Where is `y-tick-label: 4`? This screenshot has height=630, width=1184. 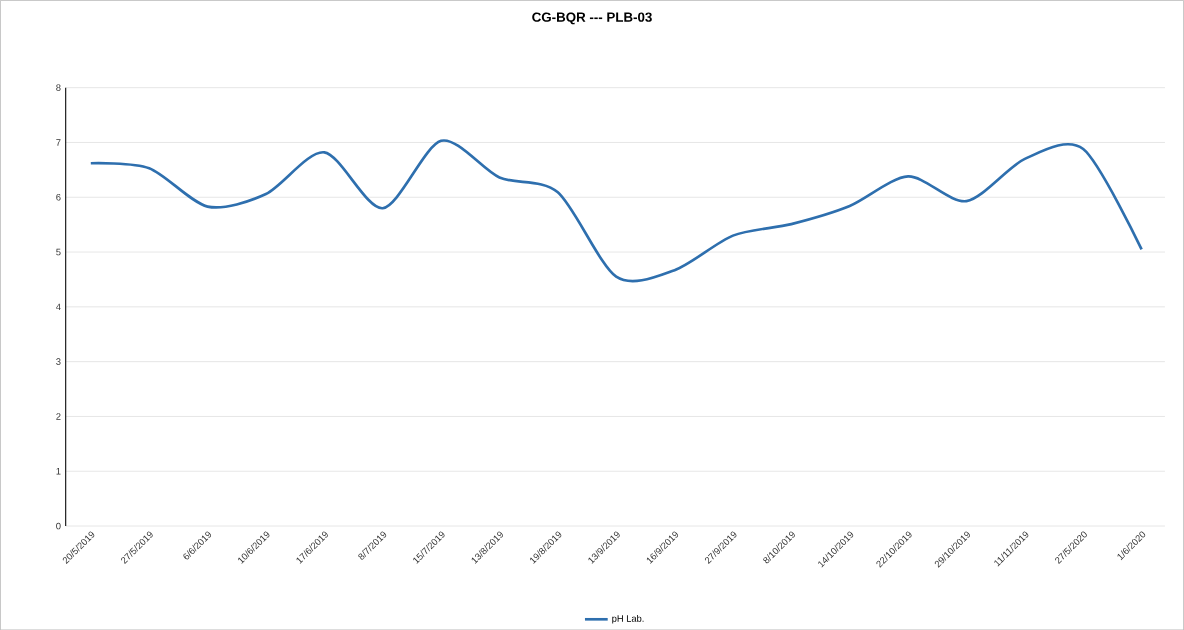 y-tick-label: 4 is located at coordinates (58, 306).